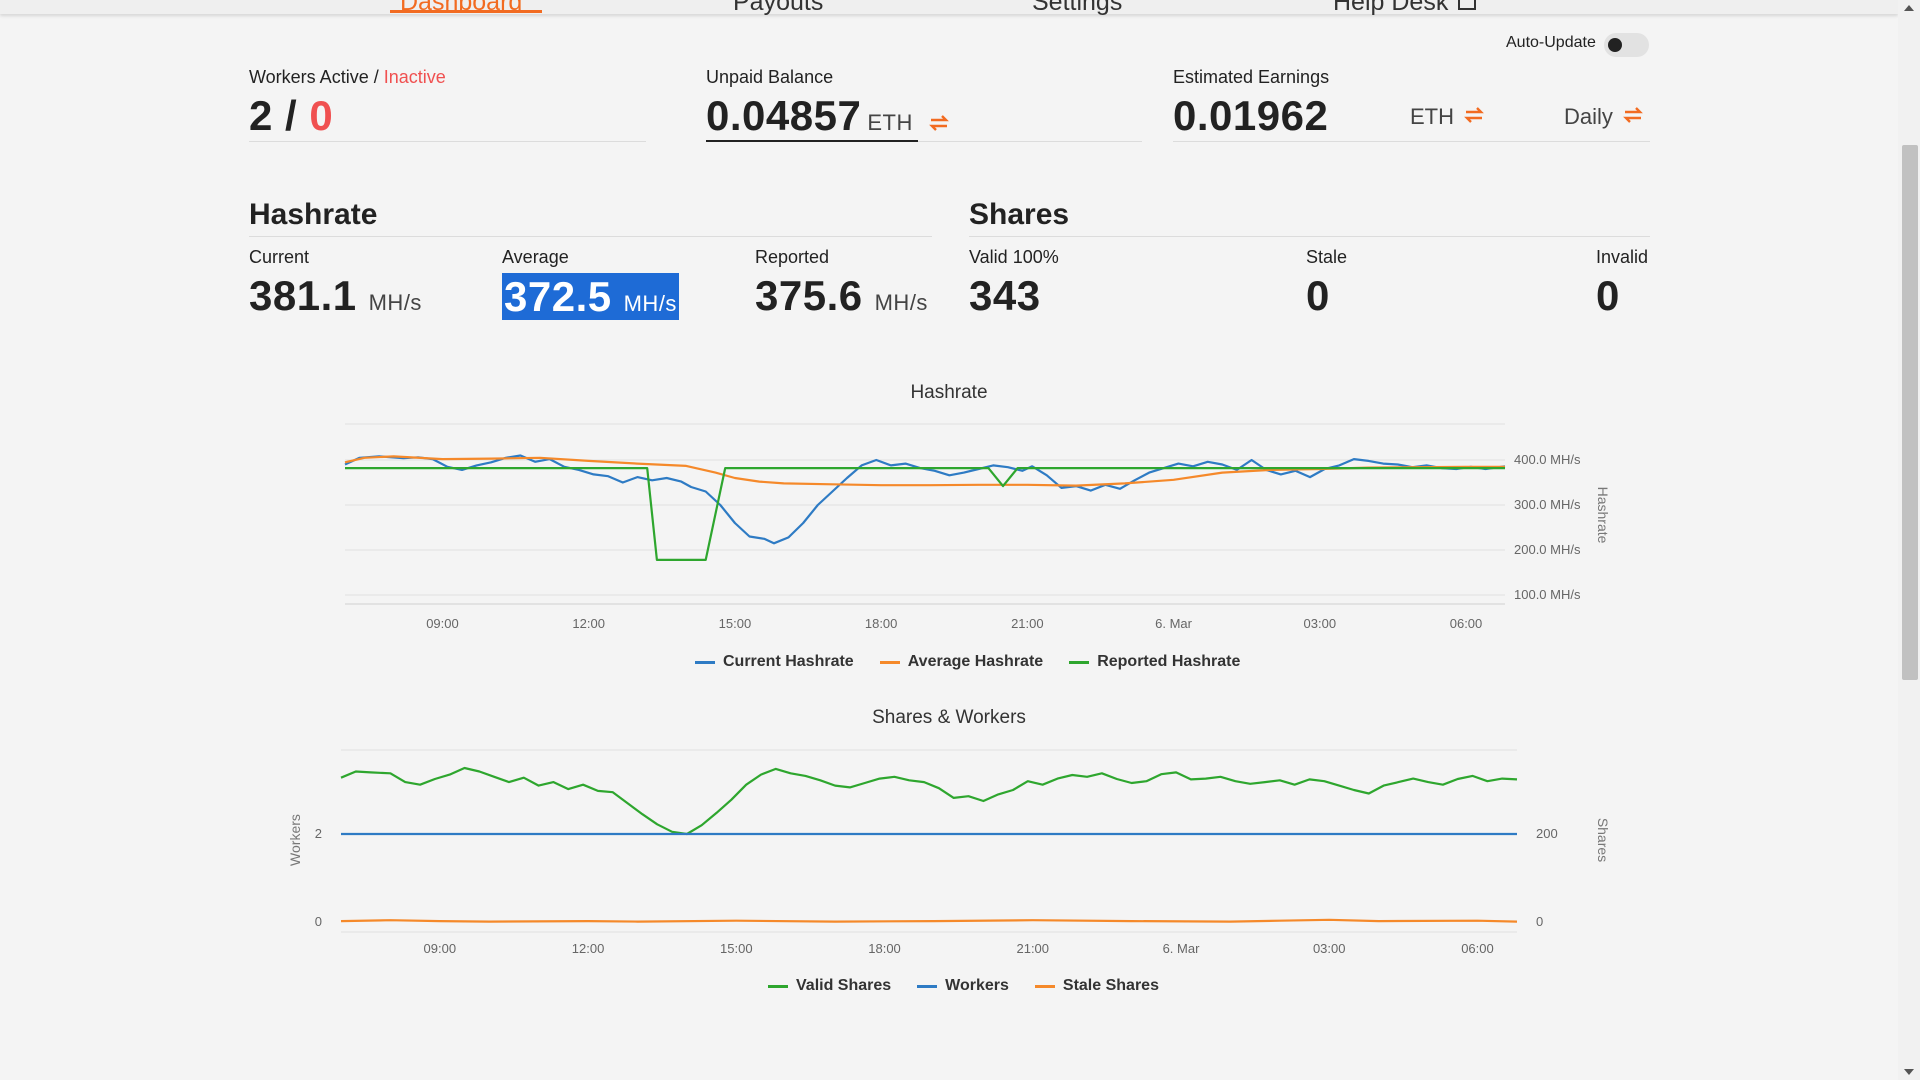  Describe the element at coordinates (1633, 118) in the screenshot. I see `period-swap-icon` at that location.